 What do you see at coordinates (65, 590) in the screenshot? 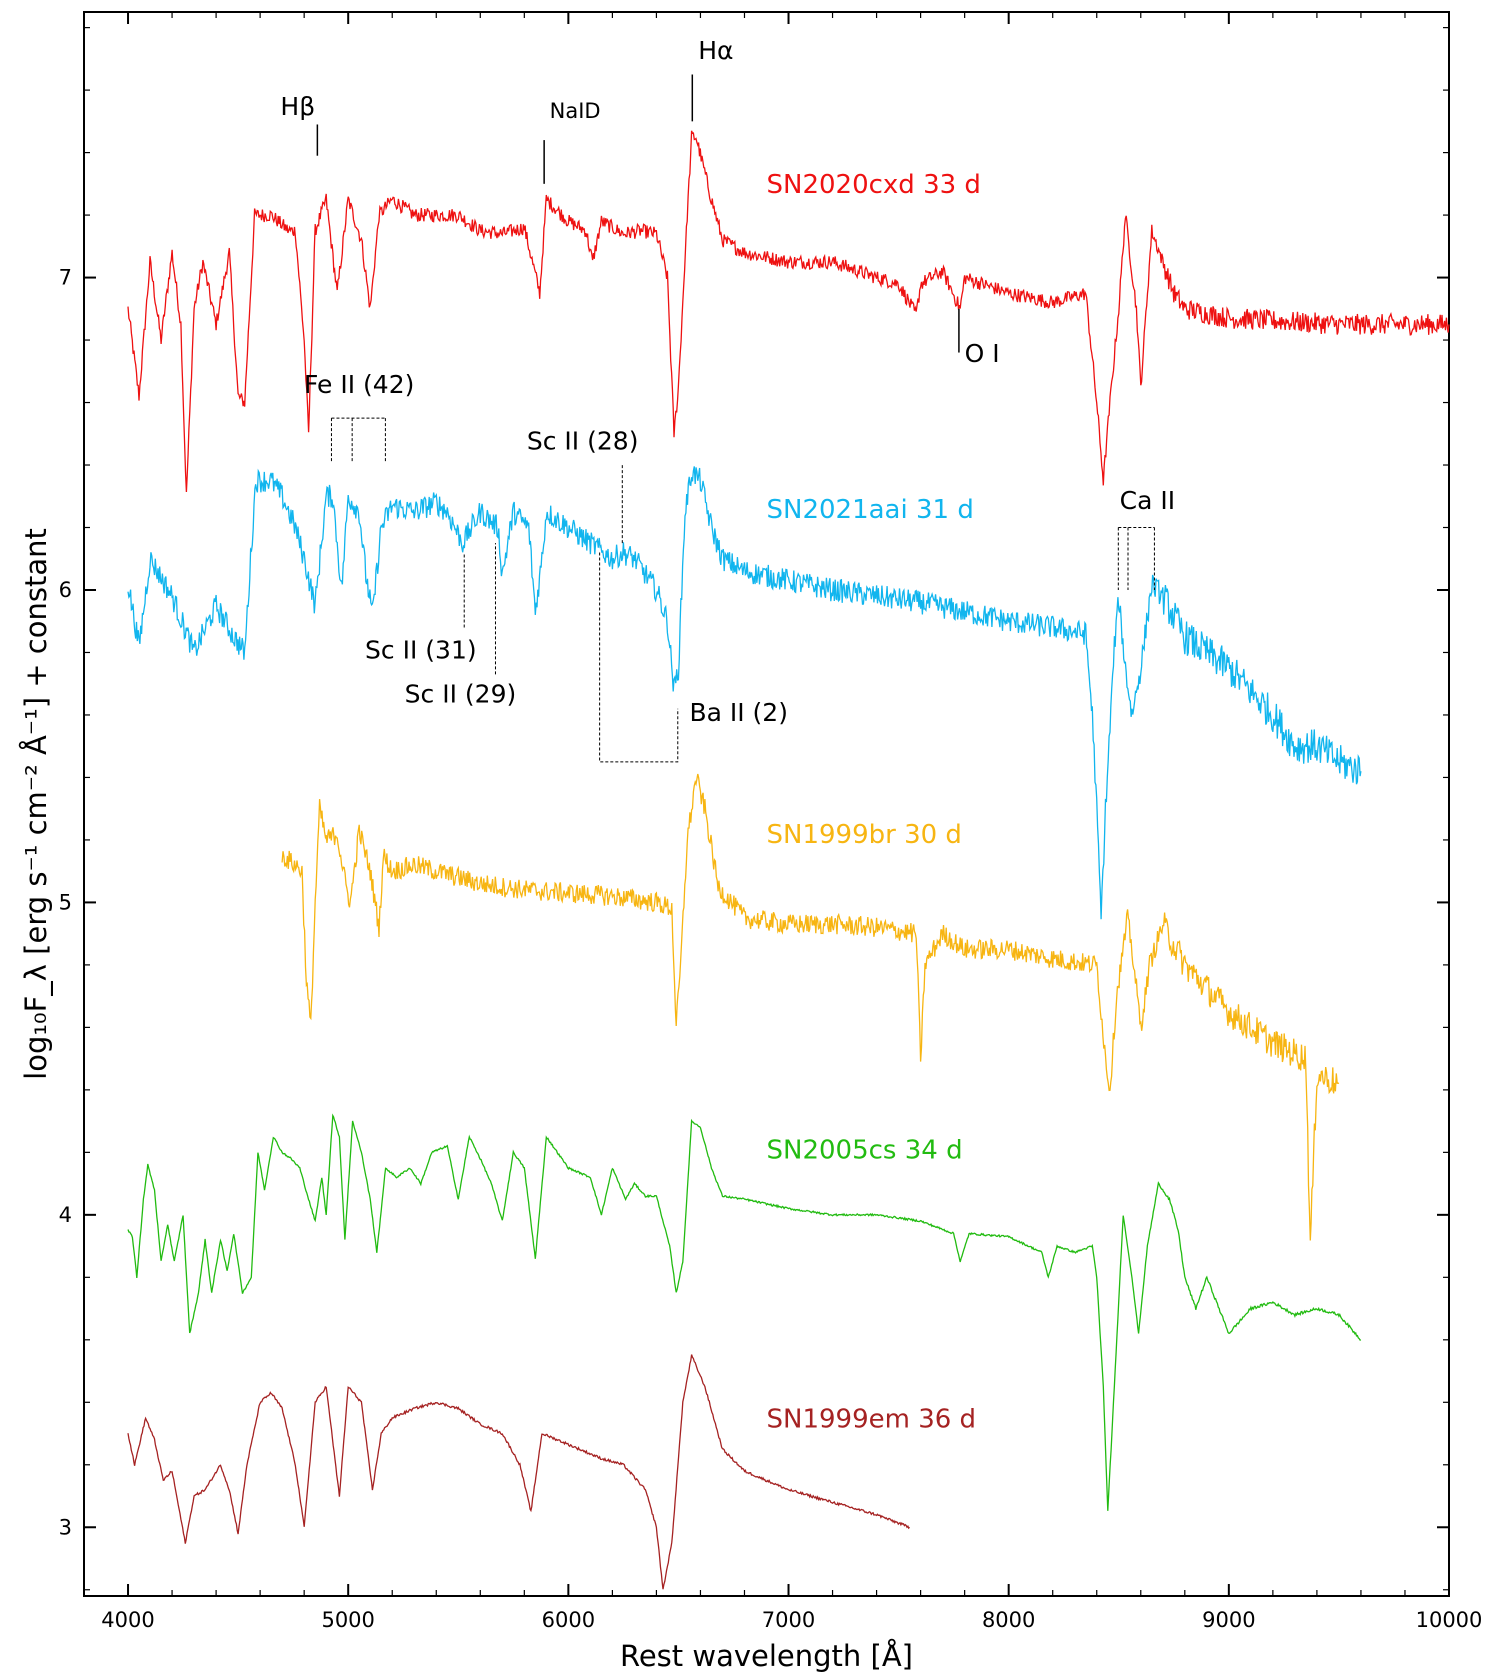
I see `y-tick-label: 6` at bounding box center [65, 590].